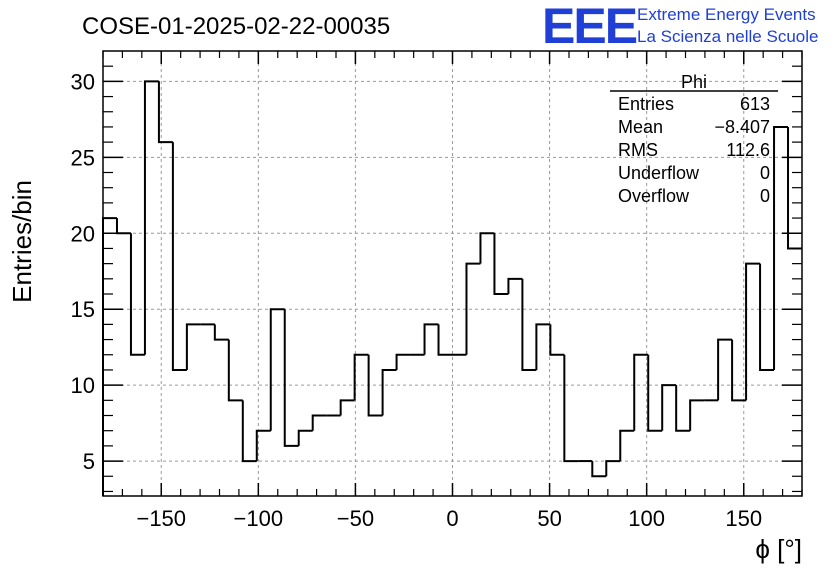 The image size is (836, 572). What do you see at coordinates (589, 27) in the screenshot?
I see `eee-logo-icon: EEE` at bounding box center [589, 27].